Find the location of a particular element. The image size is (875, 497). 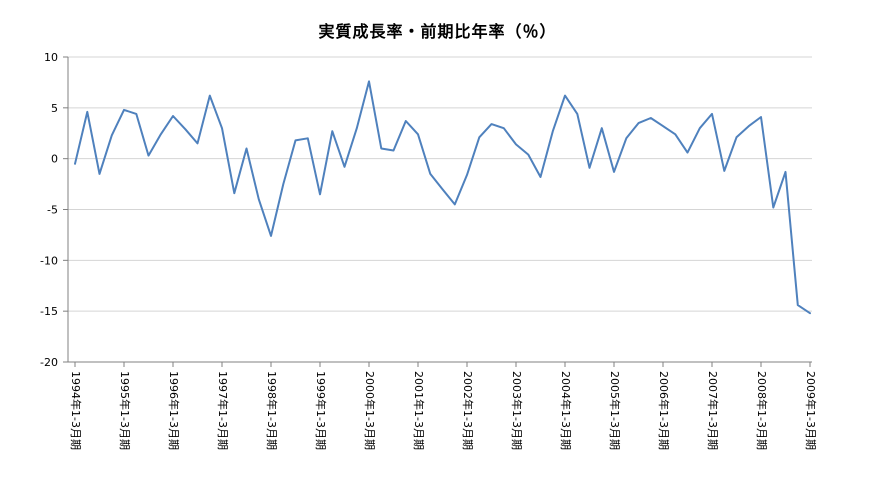

x-axis-label: 1995年1-3月期 is located at coordinates (125, 410).